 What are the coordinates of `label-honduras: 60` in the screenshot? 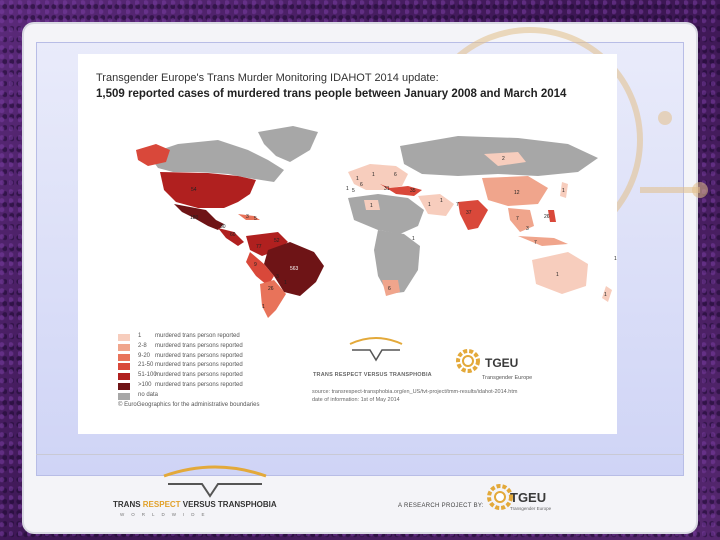 It's located at (233, 235).